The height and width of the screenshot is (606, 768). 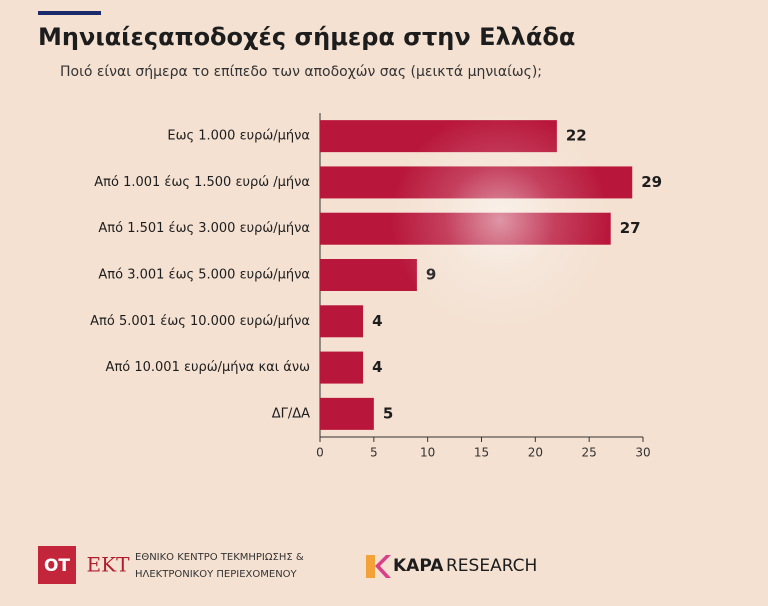 What do you see at coordinates (500, 220) in the screenshot?
I see `glow` at bounding box center [500, 220].